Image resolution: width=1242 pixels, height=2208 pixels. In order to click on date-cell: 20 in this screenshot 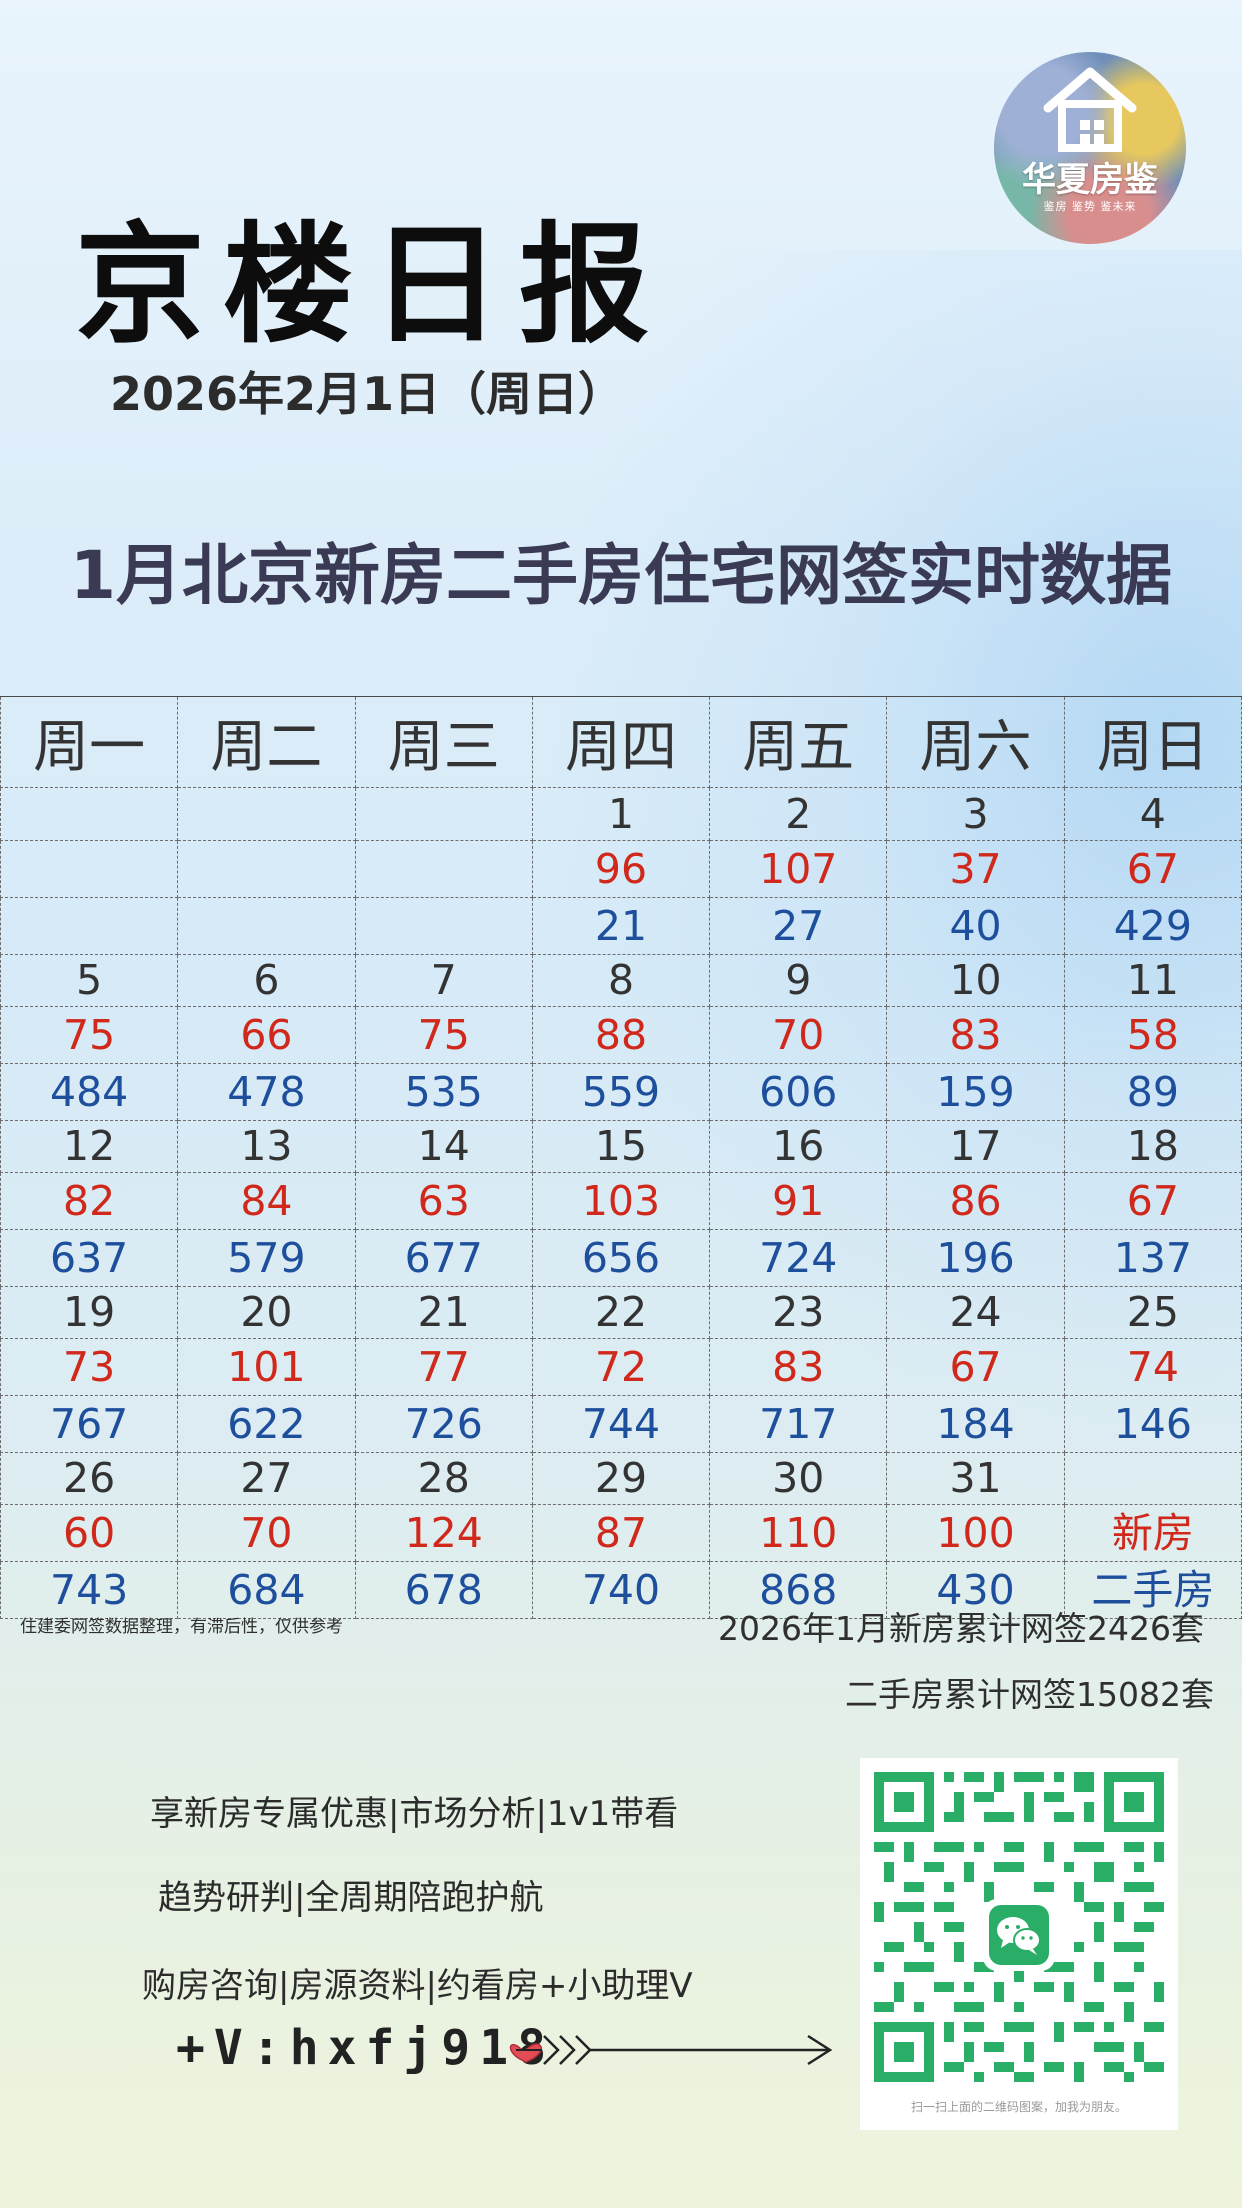, I will do `click(266, 1312)`.